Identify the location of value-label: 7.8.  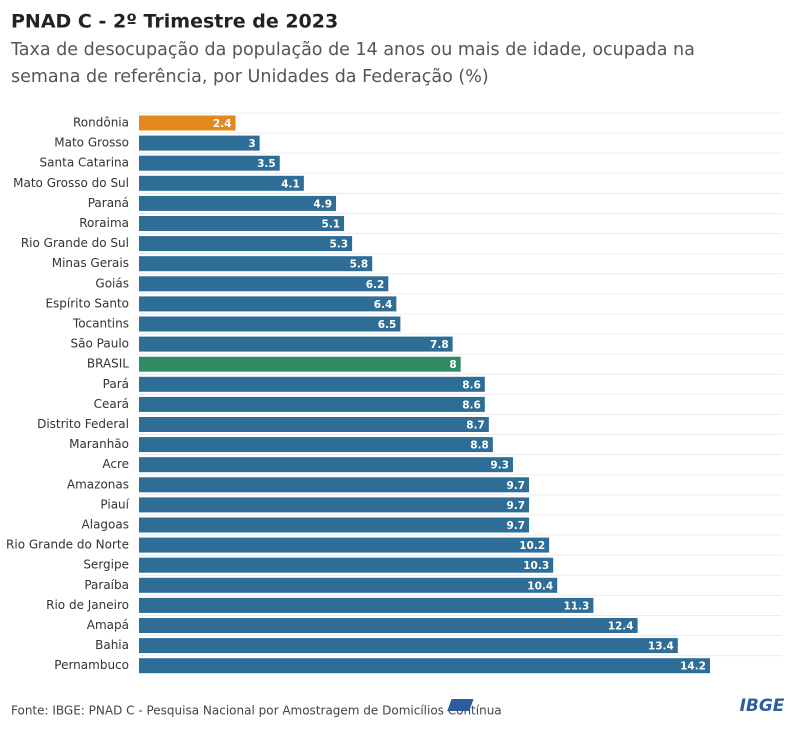
(439, 345).